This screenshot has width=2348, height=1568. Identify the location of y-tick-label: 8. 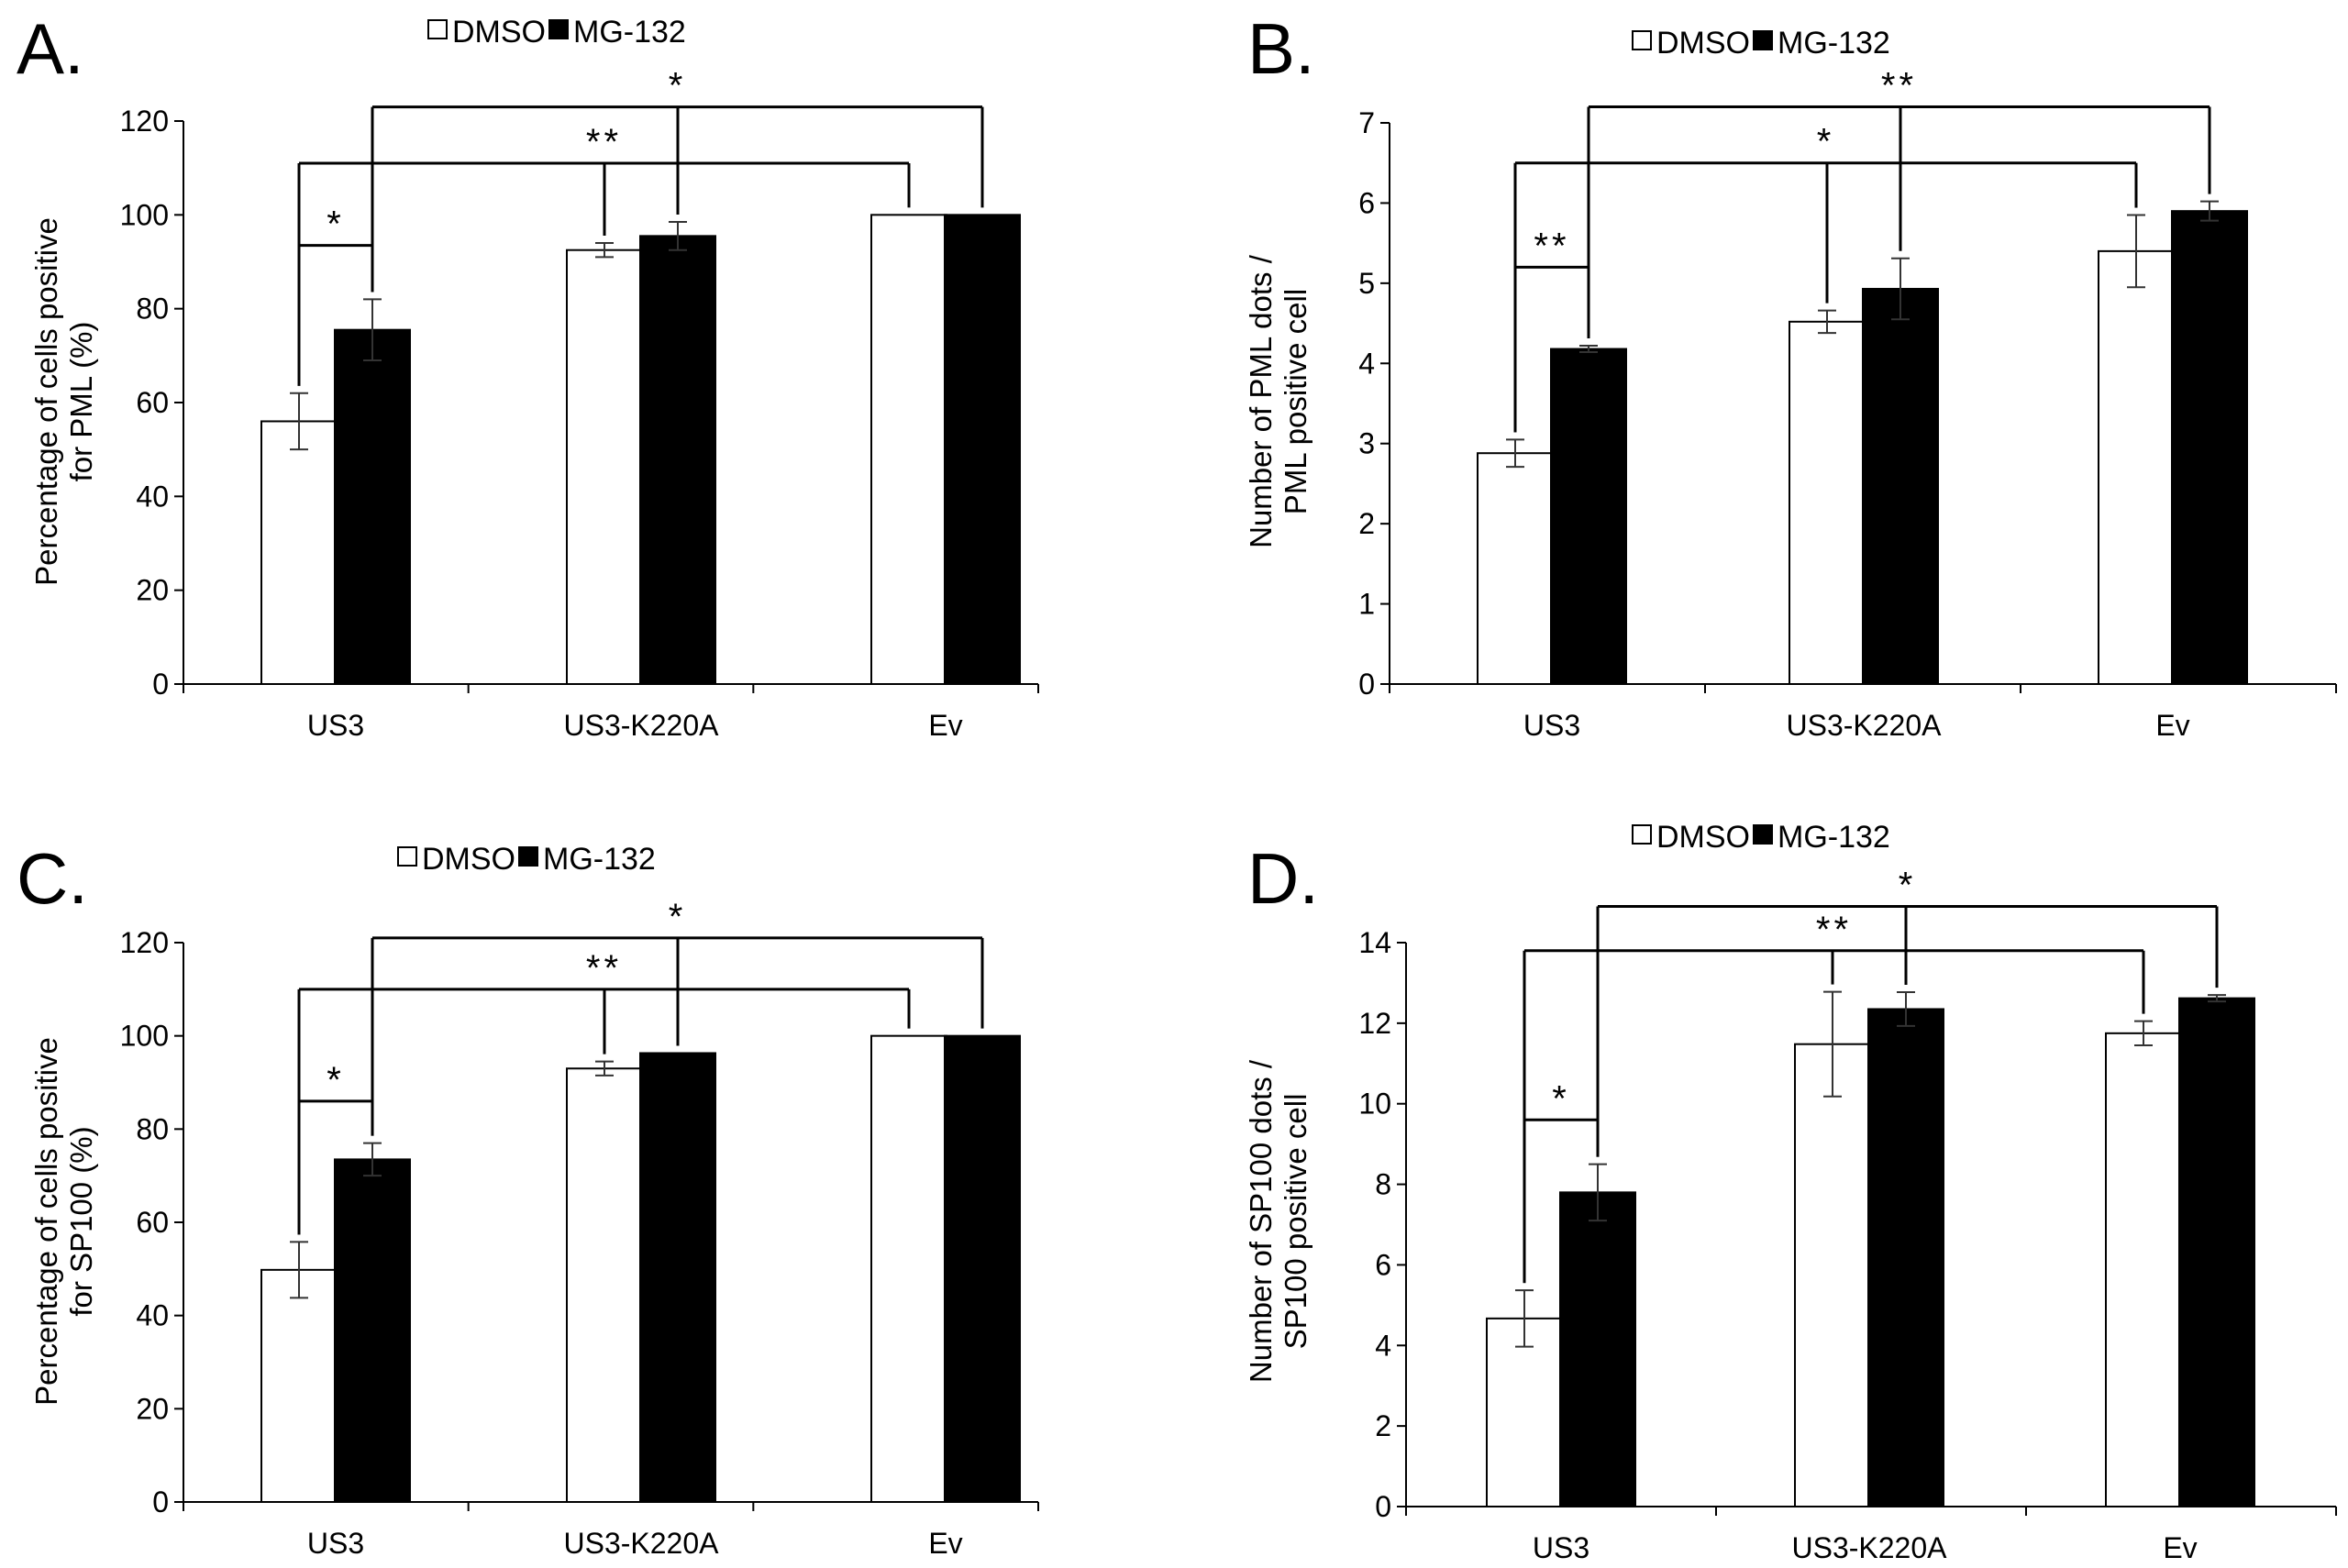
(1383, 1185).